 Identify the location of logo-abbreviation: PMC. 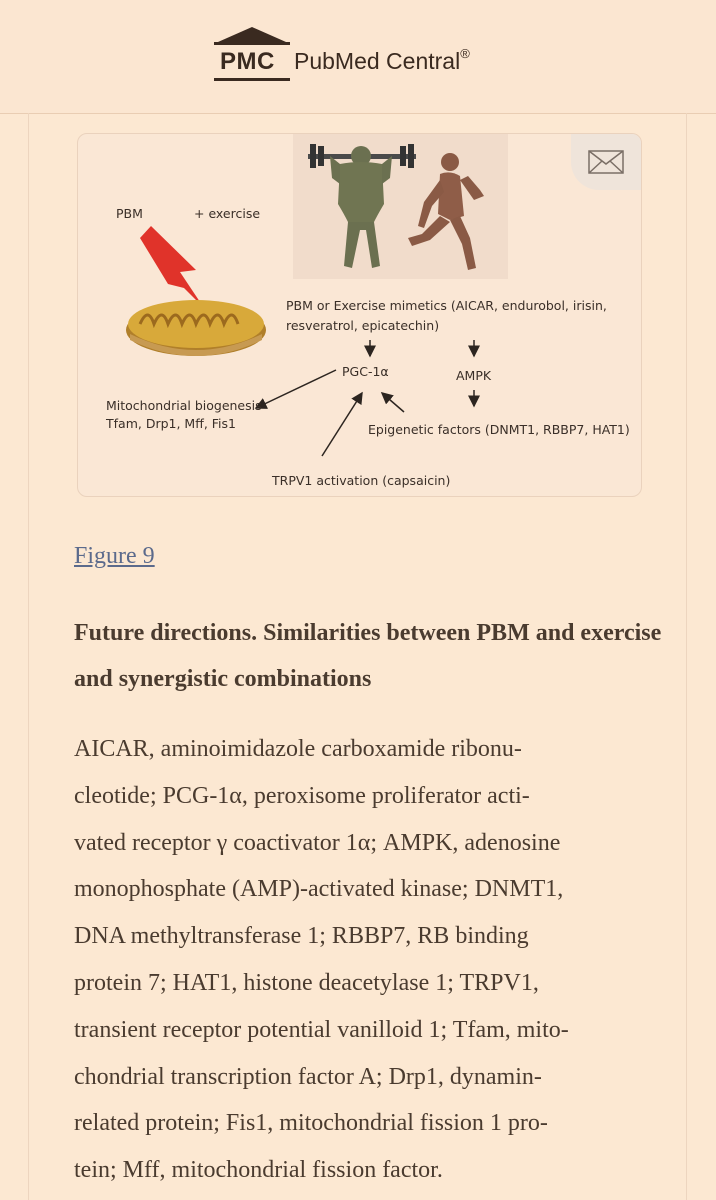
(247, 61).